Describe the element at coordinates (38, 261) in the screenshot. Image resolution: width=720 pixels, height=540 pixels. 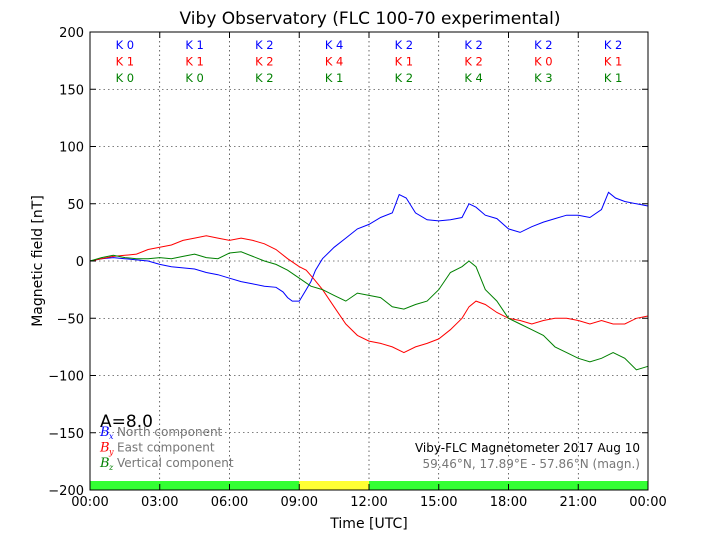
I see `y-axis-label: Magnetic field [nT]` at that location.